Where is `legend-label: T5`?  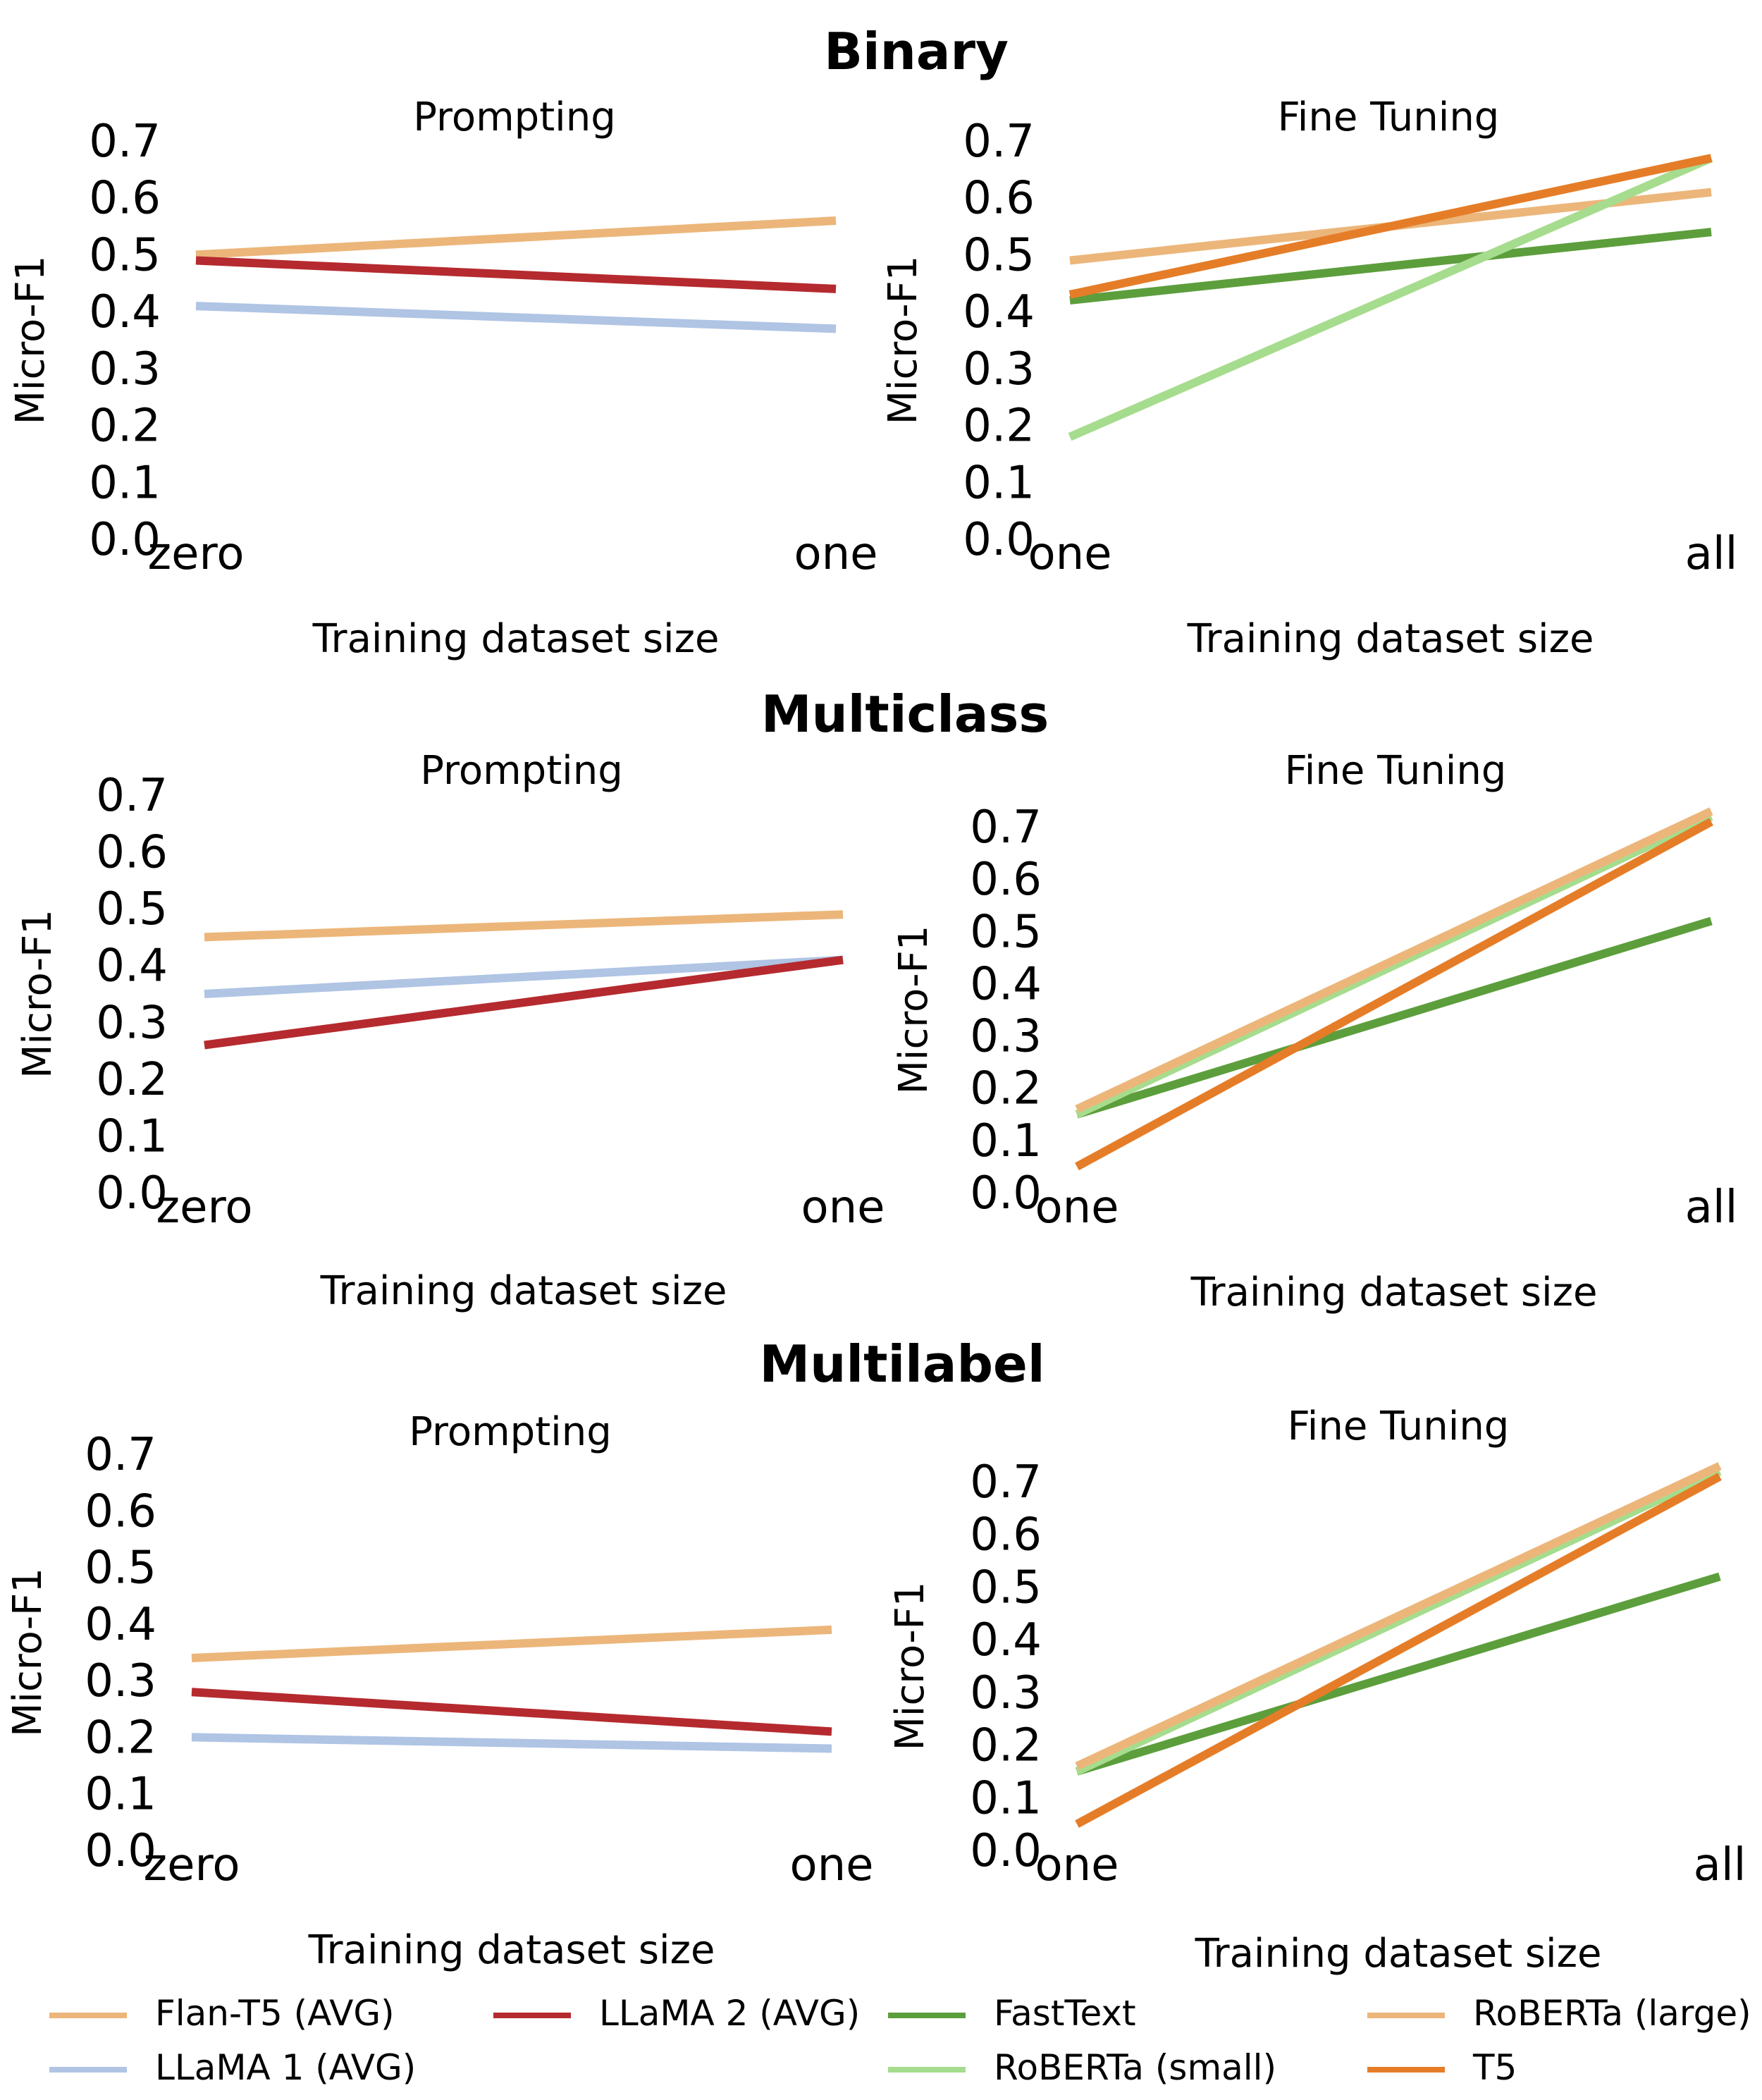 legend-label: T5 is located at coordinates (1494, 2068).